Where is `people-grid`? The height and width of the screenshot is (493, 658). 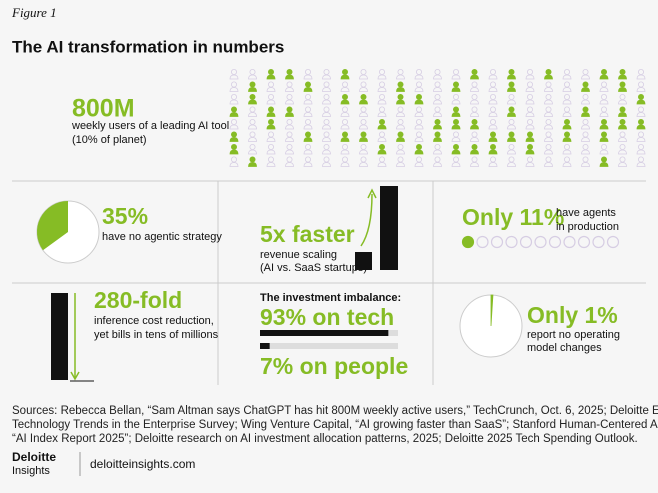
people-grid is located at coordinates (437, 118).